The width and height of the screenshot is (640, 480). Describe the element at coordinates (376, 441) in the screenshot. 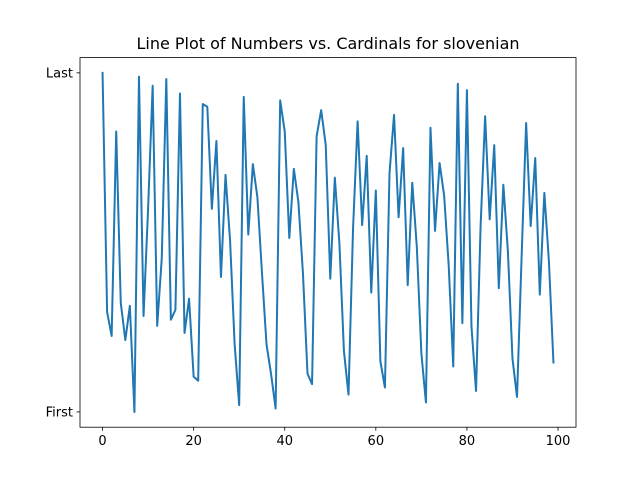

I see `x-tick-label: 60` at that location.